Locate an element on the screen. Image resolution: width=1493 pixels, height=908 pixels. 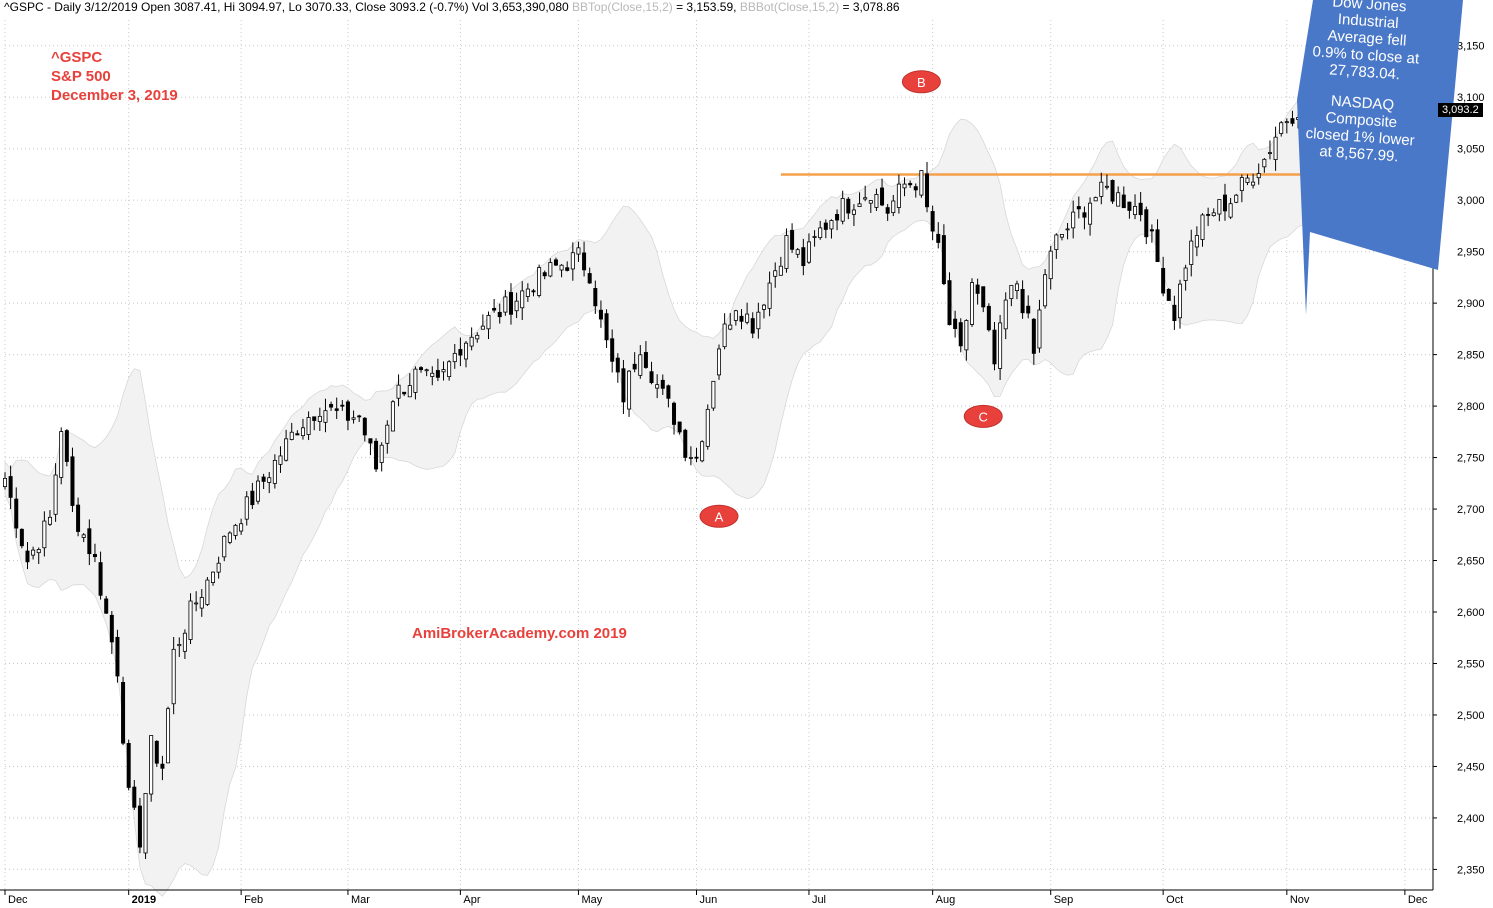
x-tick-label: Feb is located at coordinates (253, 900).